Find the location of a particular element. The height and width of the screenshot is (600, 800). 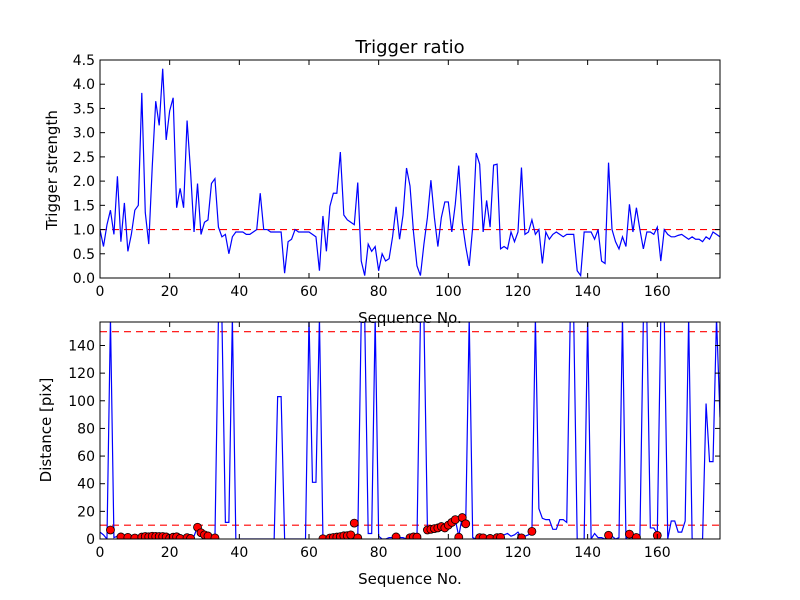

y-tick-label: 100 is located at coordinates (81, 402).